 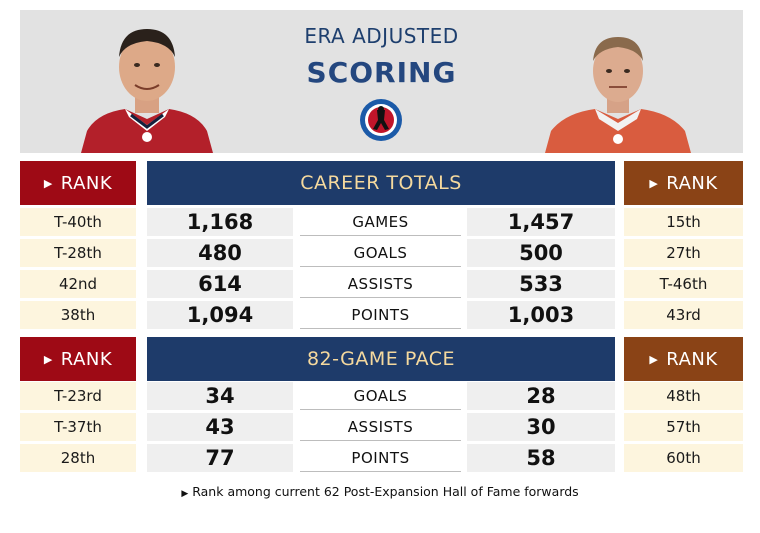 What do you see at coordinates (147, 91) in the screenshot?
I see `player-left-photo` at bounding box center [147, 91].